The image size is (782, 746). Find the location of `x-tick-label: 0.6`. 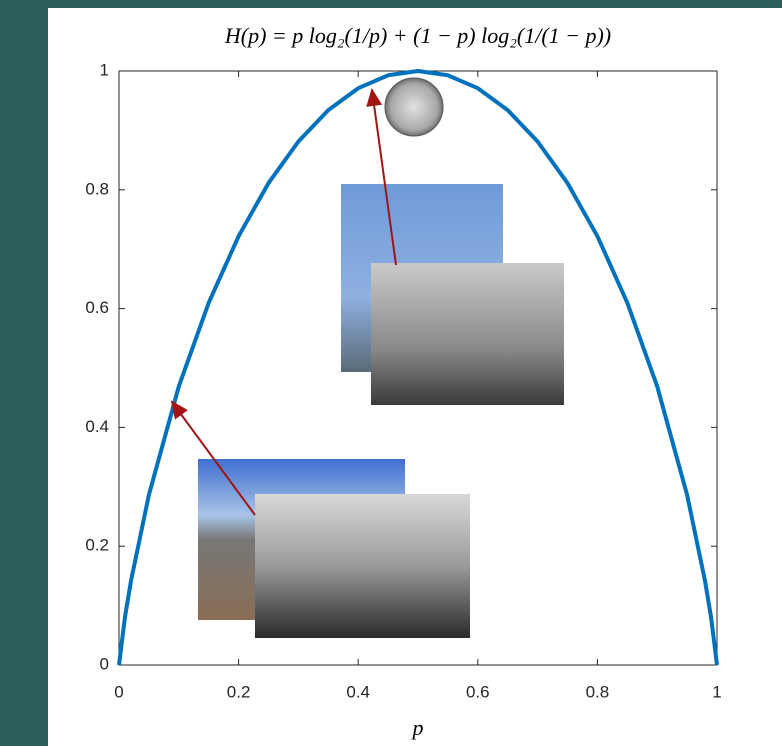

x-tick-label: 0.6 is located at coordinates (478, 691).